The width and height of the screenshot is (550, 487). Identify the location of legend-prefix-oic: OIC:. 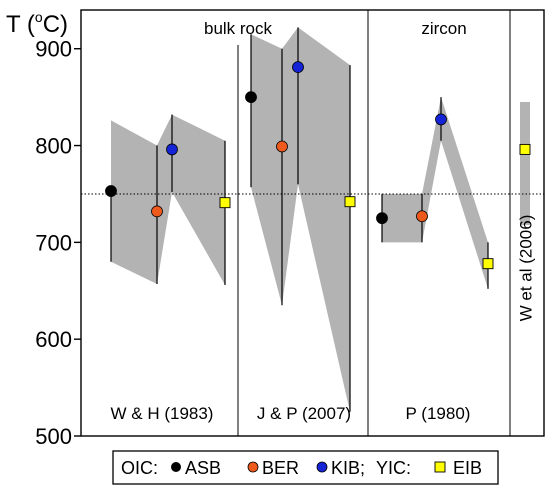
(139, 468).